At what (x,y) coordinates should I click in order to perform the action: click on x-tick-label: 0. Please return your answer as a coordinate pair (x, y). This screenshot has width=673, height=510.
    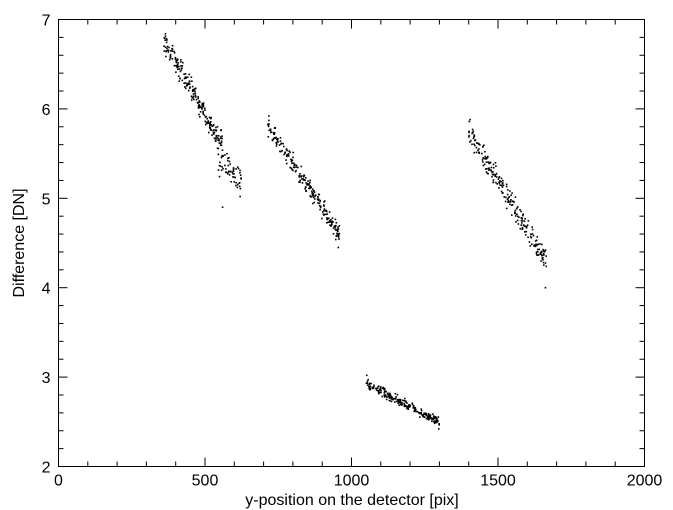
    Looking at the image, I should click on (58, 481).